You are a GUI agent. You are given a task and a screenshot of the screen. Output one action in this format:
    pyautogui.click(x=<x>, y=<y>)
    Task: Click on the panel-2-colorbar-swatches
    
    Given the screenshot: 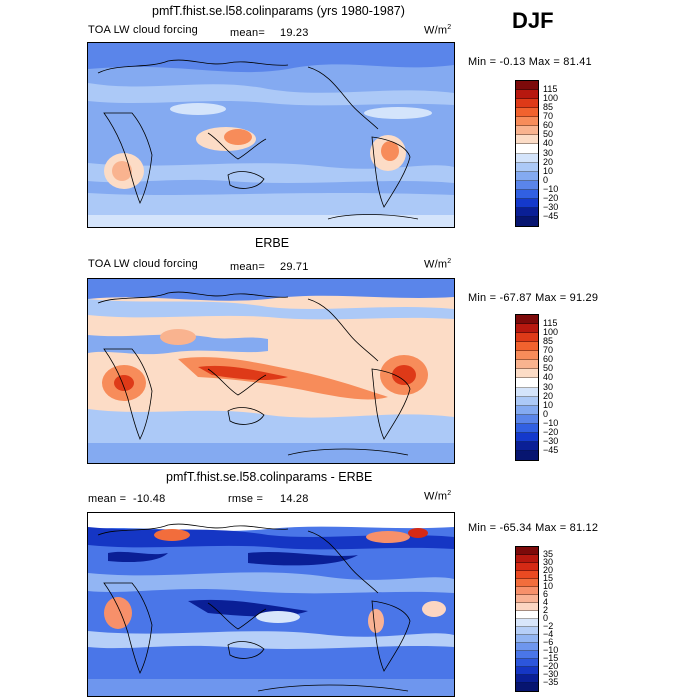 What is the action you would take?
    pyautogui.click(x=527, y=387)
    